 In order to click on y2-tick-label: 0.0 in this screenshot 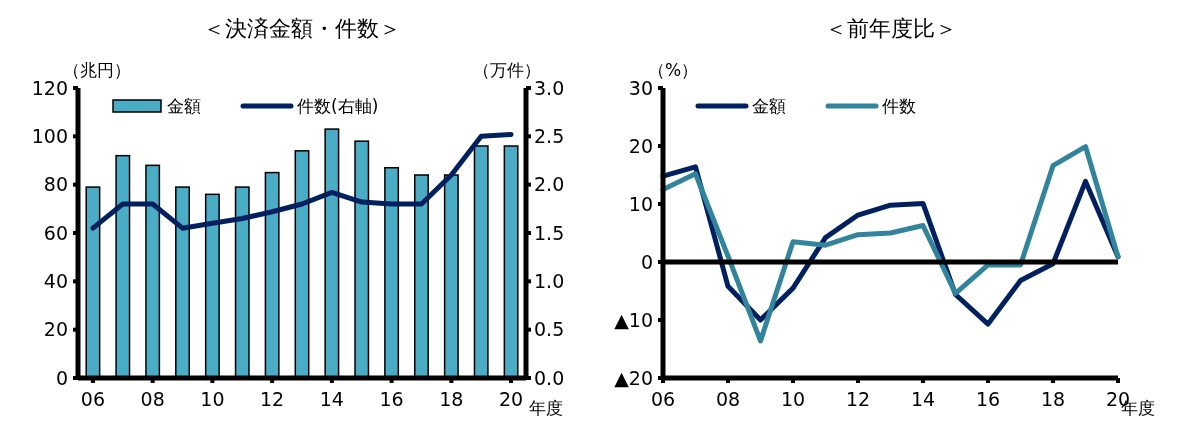, I will do `click(549, 377)`.